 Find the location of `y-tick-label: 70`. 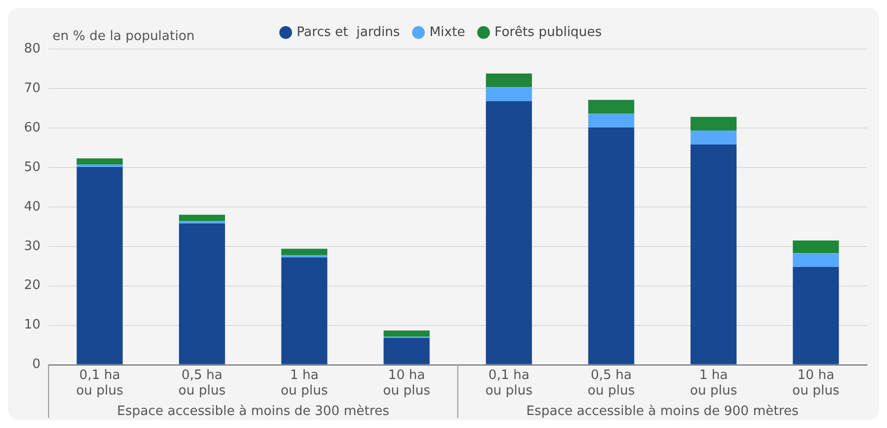

y-tick-label: 70 is located at coordinates (32, 88).